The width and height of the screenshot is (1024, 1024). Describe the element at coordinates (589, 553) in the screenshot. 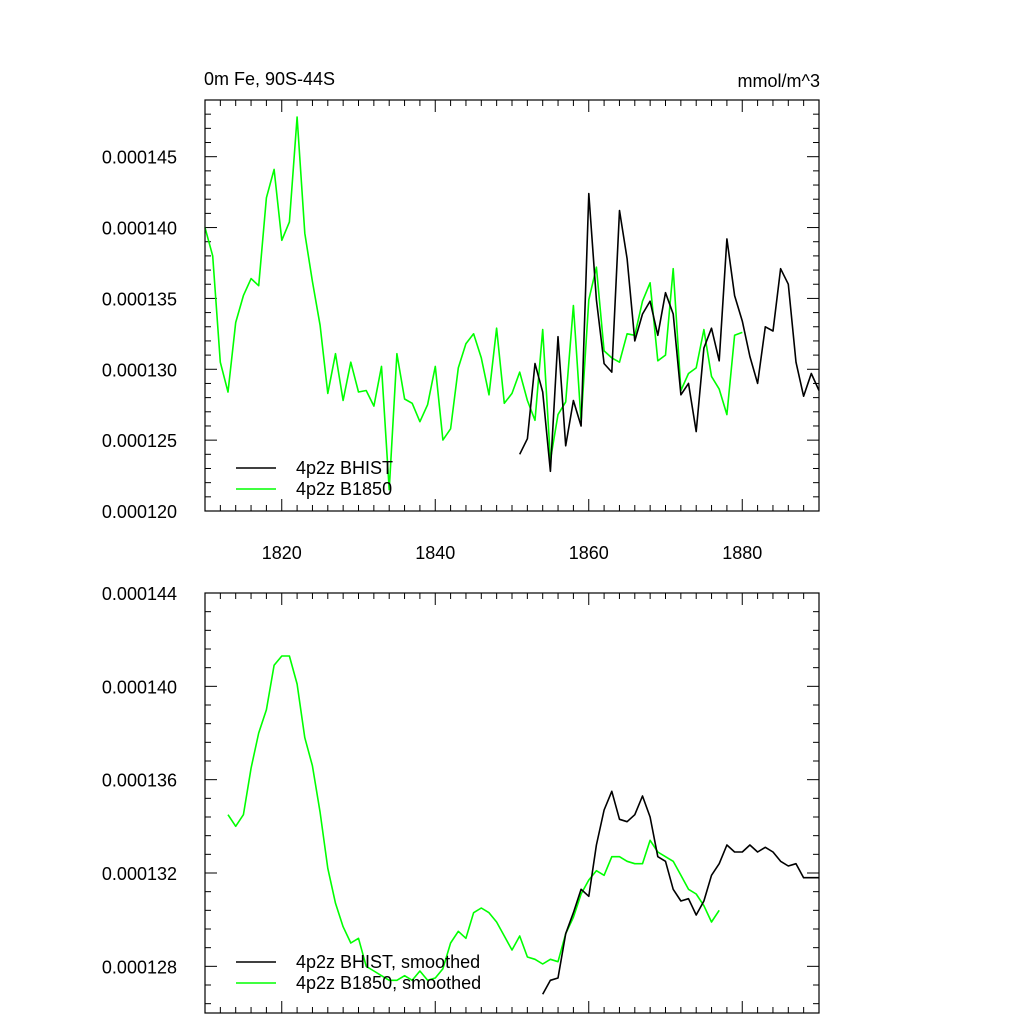

I see `x-tick-label: 1860` at that location.